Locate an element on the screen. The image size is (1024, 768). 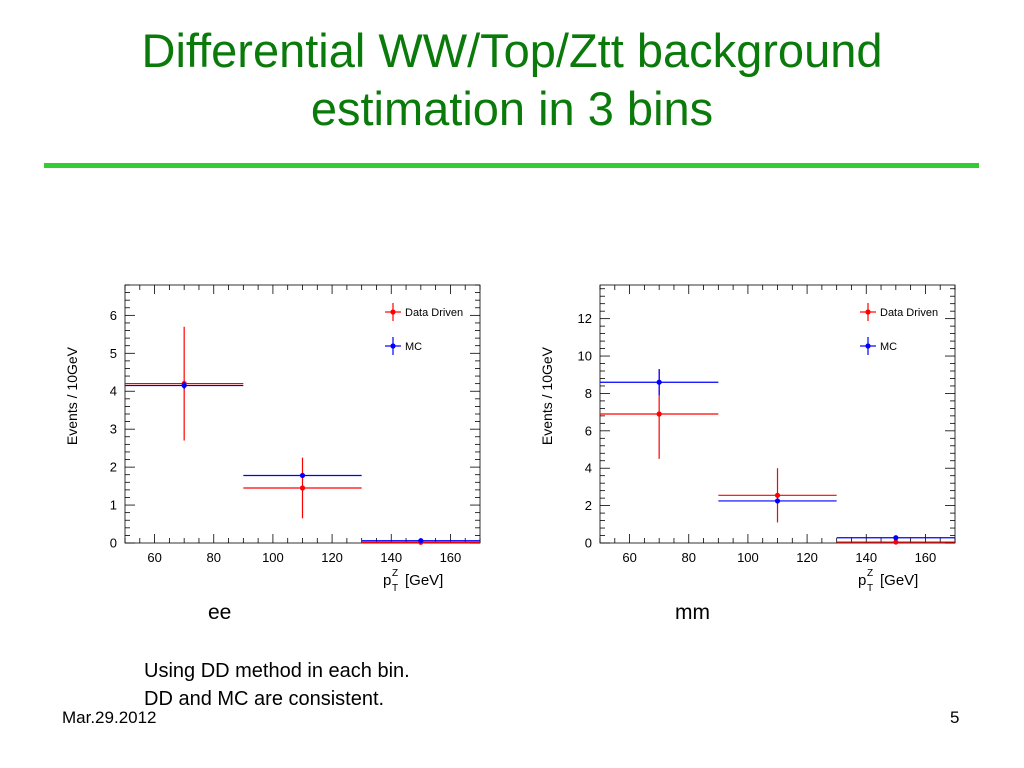
y-tick-label: 12 is located at coordinates (585, 318).